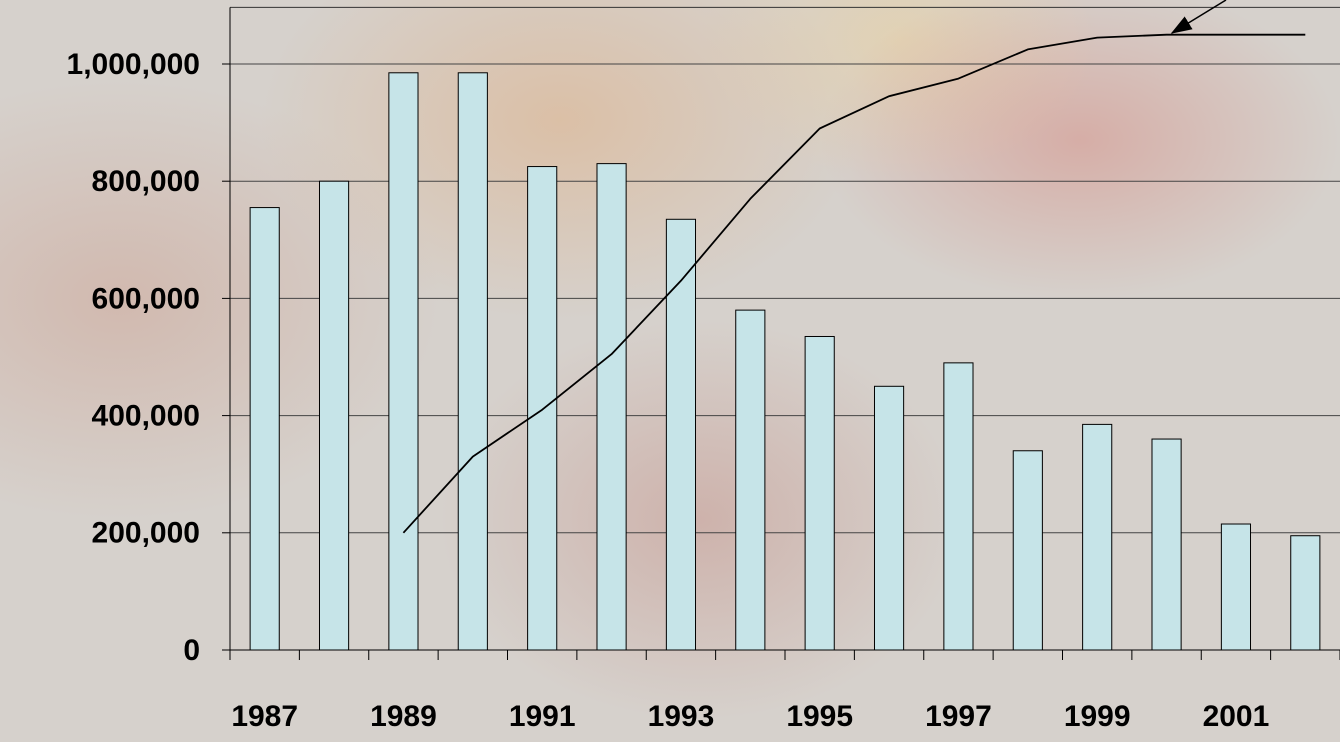 The image size is (1340, 742). What do you see at coordinates (1236, 716) in the screenshot?
I see `x-tick-label: 2001` at bounding box center [1236, 716].